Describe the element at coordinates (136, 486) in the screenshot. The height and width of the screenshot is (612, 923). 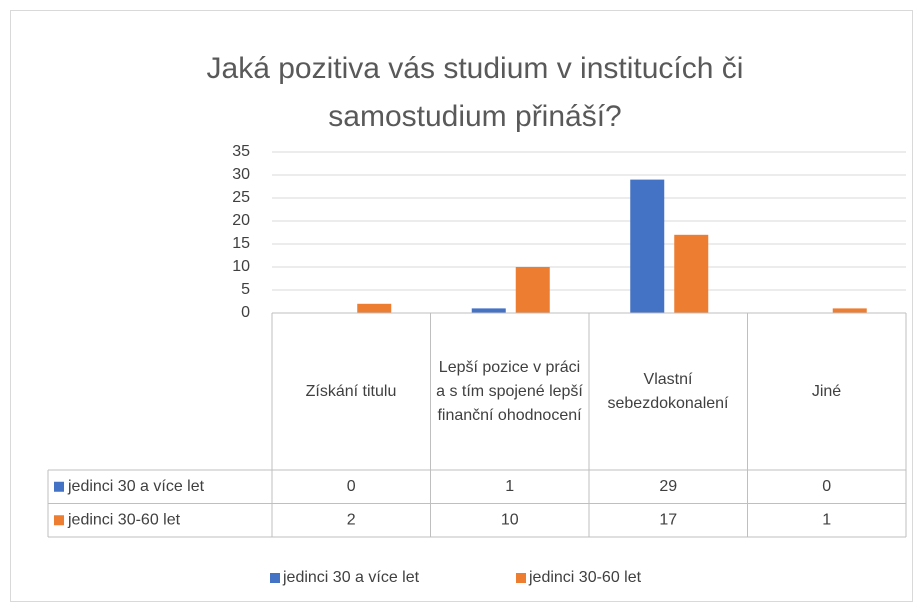
I see `row-label: jedinci 30 a více let` at that location.